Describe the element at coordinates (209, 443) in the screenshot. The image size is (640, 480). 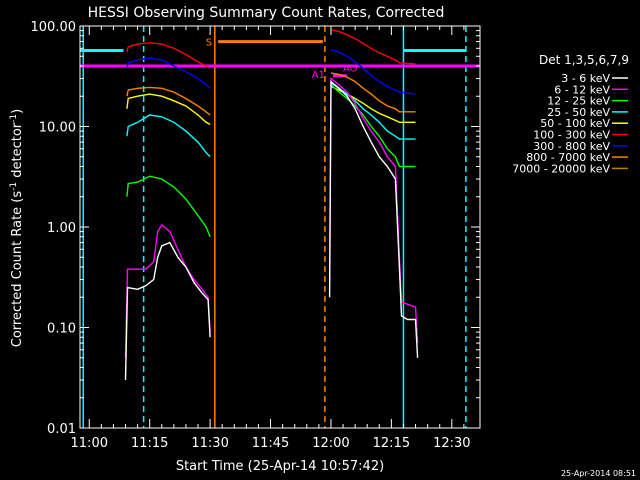
I see `x-tick-label: 11:30` at that location.